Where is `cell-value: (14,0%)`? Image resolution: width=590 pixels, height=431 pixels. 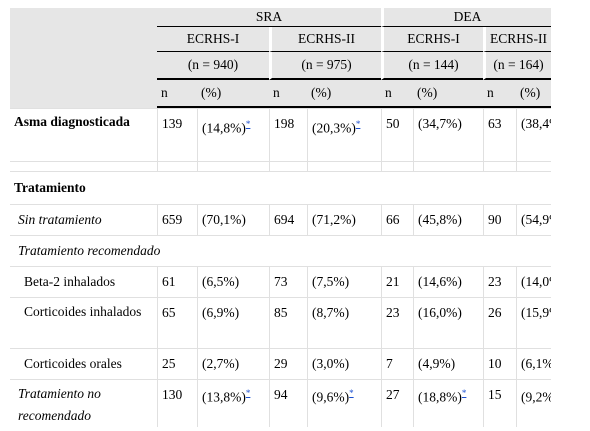
cell-value: (14,0%) is located at coordinates (534, 281).